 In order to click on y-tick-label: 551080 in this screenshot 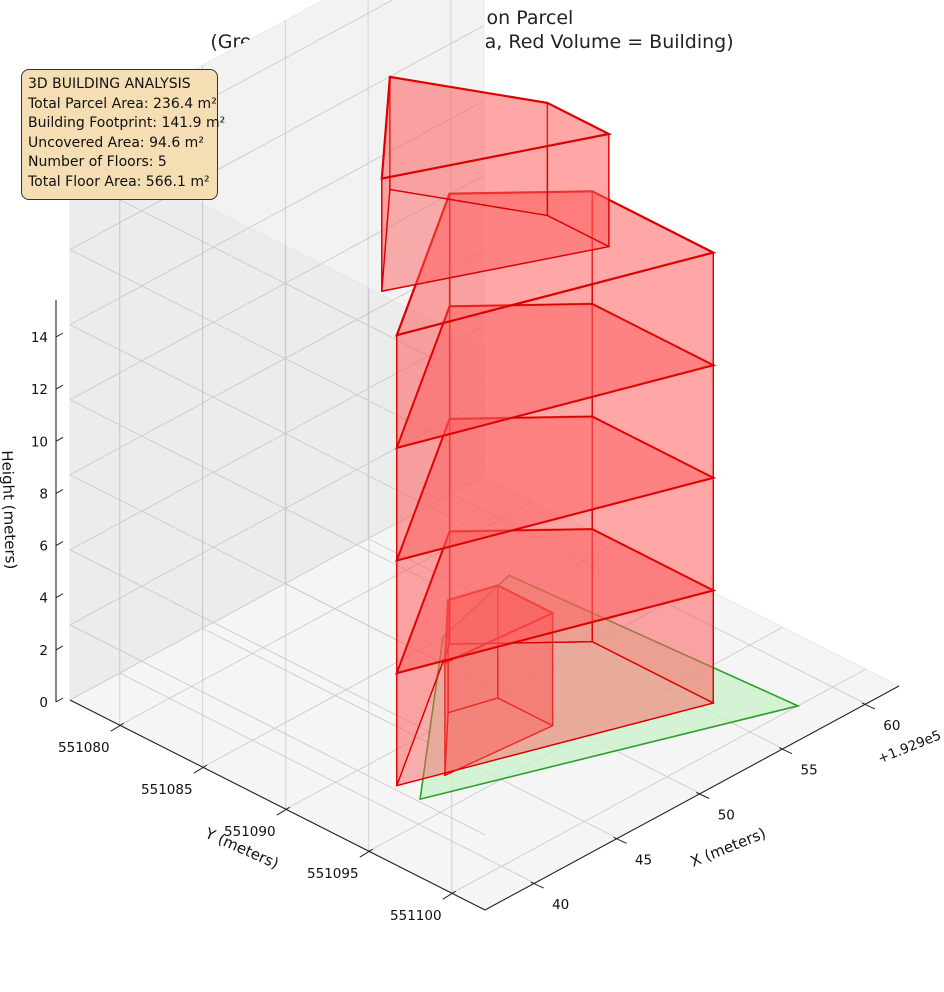, I will do `click(84, 748)`.